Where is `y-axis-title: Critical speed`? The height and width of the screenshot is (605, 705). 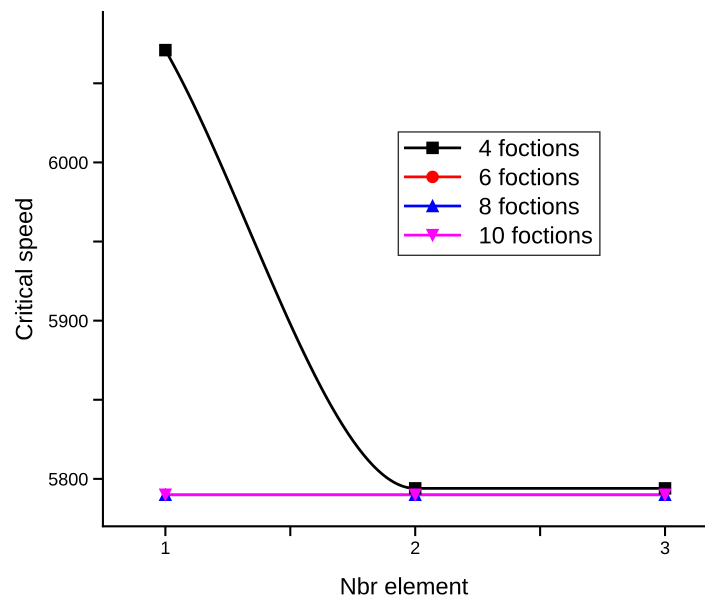 y-axis-title: Critical speed is located at coordinates (26, 269).